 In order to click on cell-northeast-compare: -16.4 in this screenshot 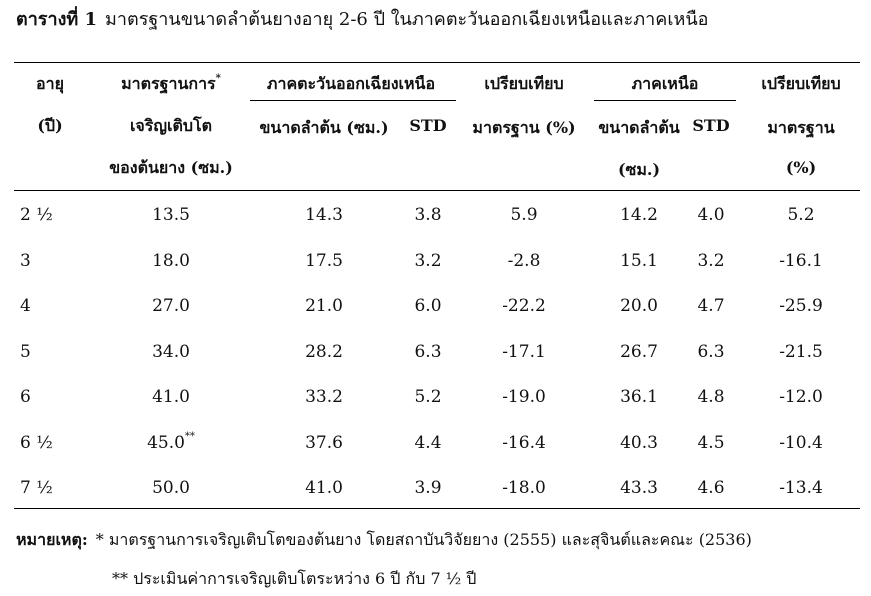, I will do `click(524, 442)`.